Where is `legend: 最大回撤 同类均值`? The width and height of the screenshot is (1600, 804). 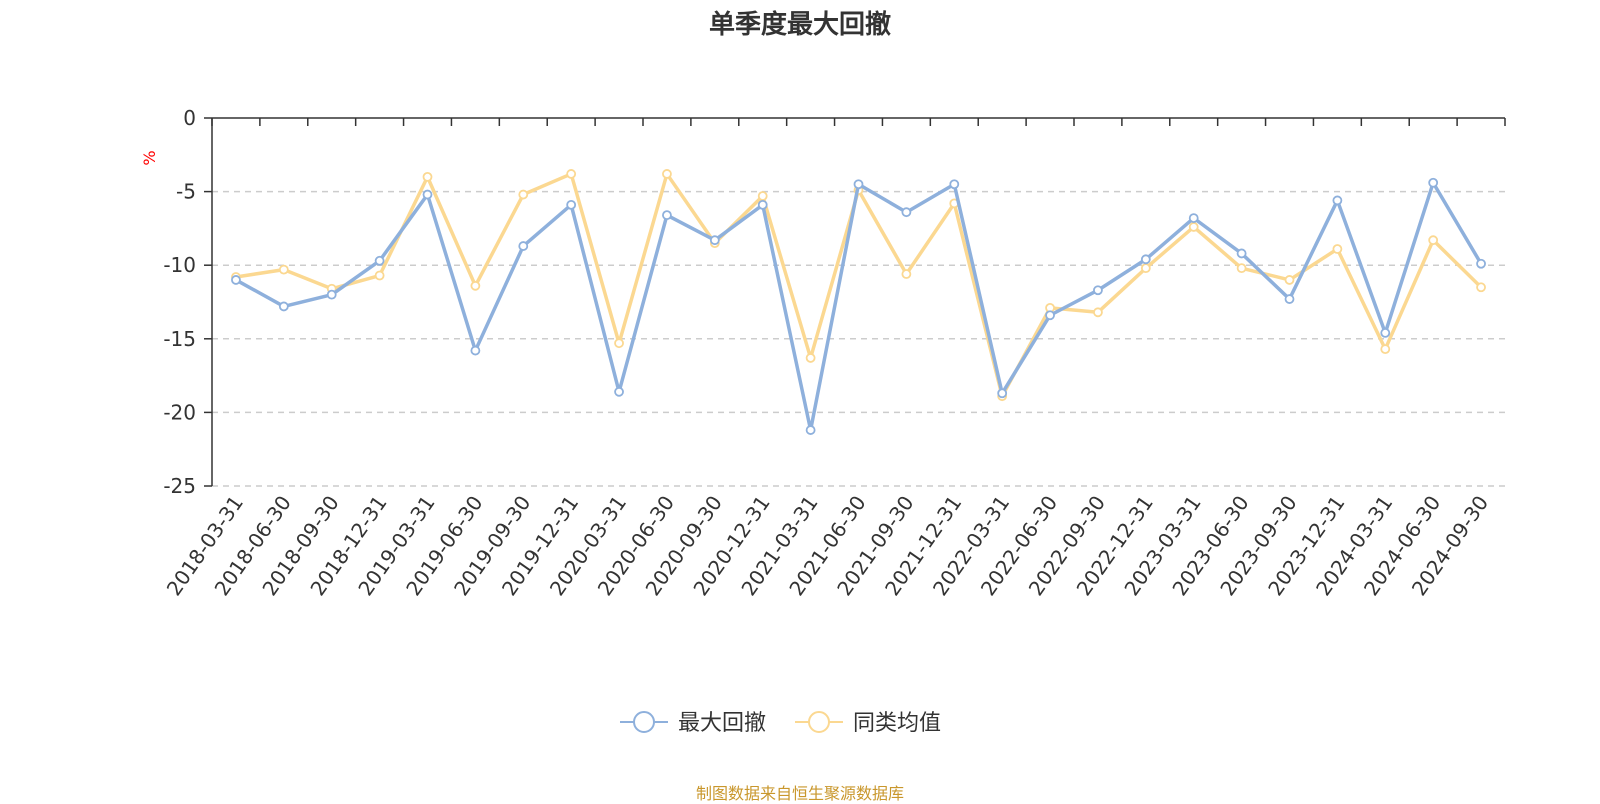 legend: 最大回撤 同类均值 is located at coordinates (780, 723).